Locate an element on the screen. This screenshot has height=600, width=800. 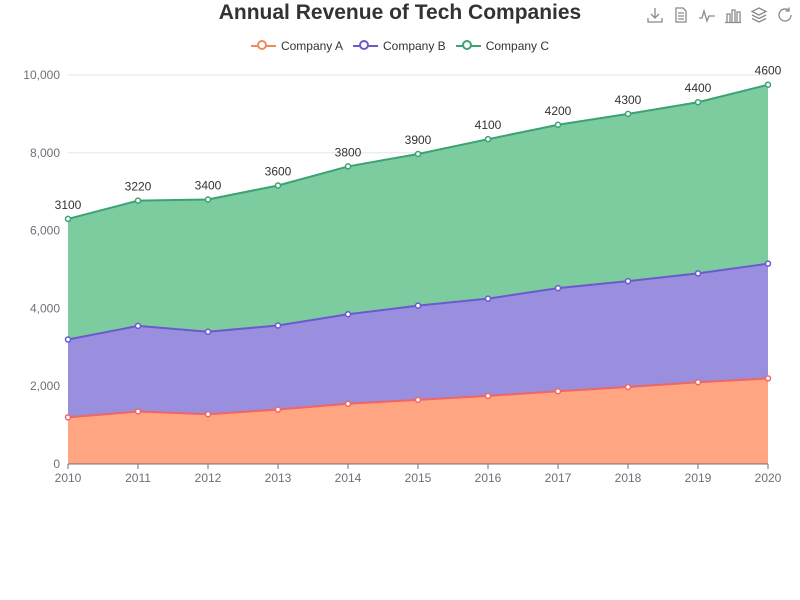
legend-label: Company C is located at coordinates (517, 46).